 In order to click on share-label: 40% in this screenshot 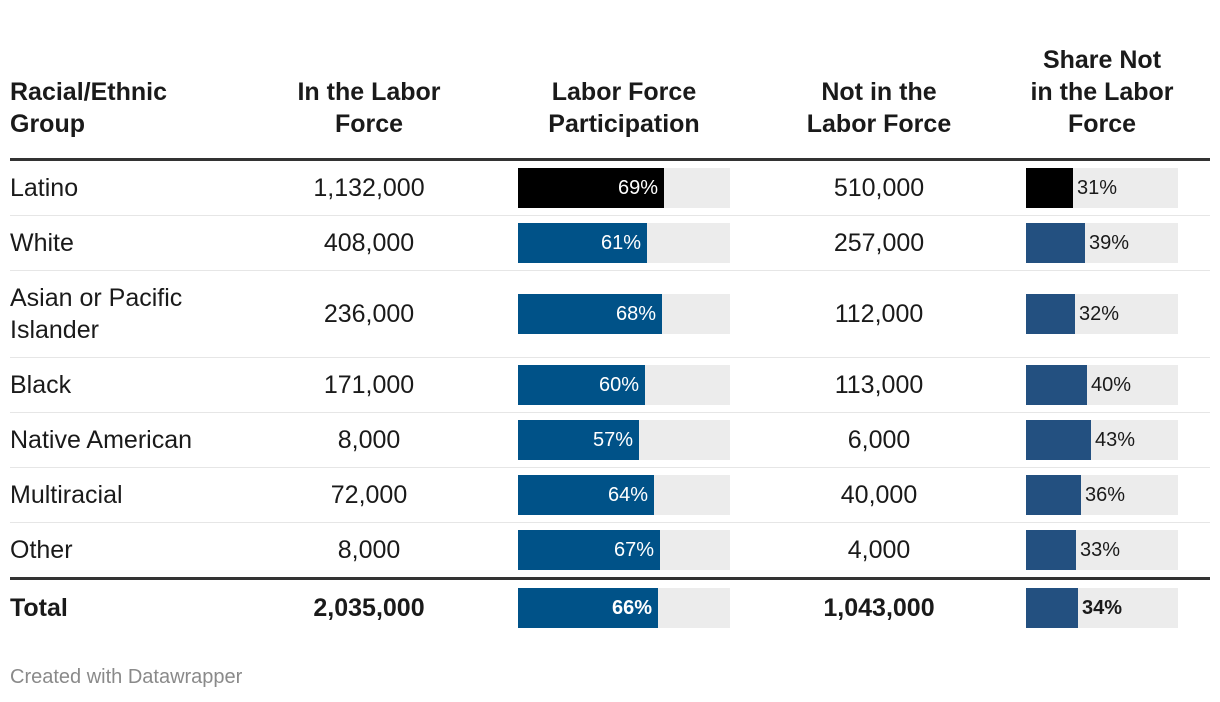, I will do `click(1111, 384)`.